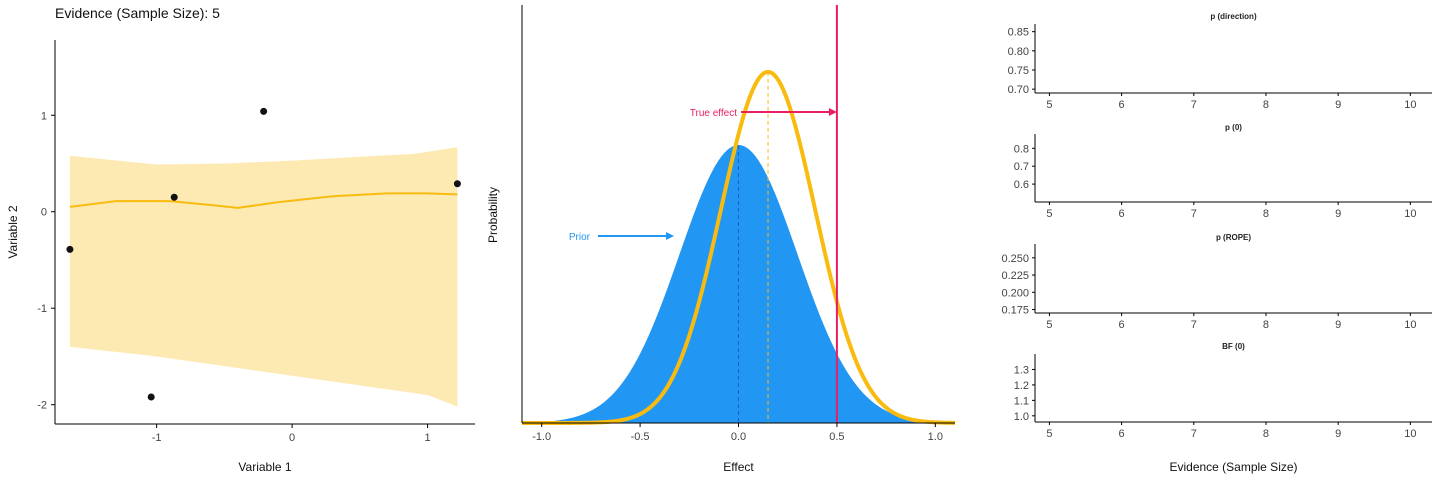 Image resolution: width=1440 pixels, height=480 pixels. Describe the element at coordinates (1021, 401) in the screenshot. I see `y-tick-label: 1.1` at that location.